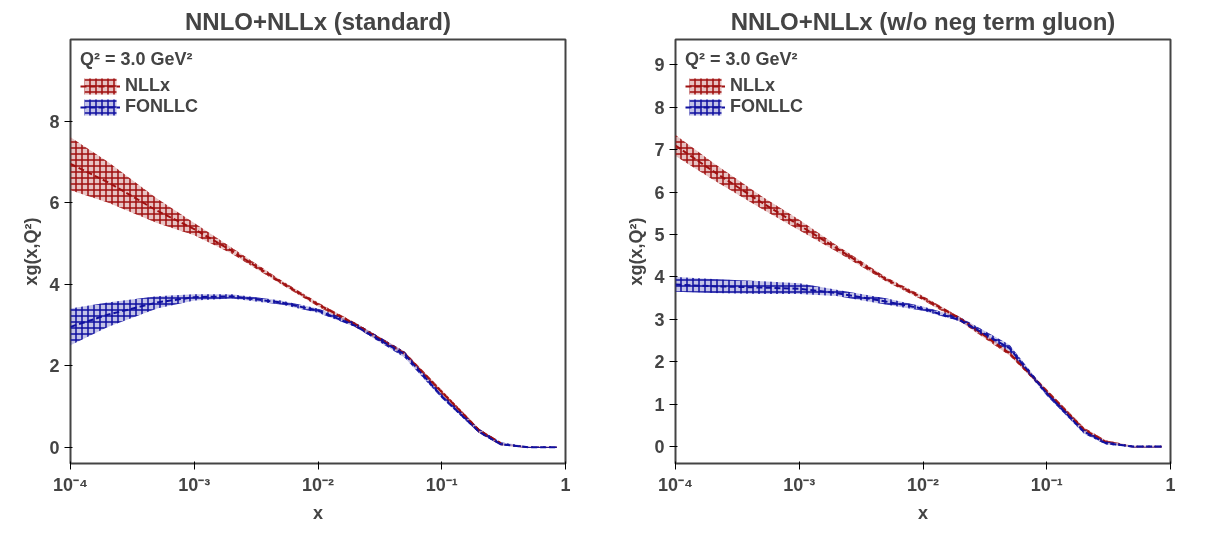 This screenshot has height=537, width=1205. Describe the element at coordinates (659, 235) in the screenshot. I see `y-tick-label: 5` at that location.